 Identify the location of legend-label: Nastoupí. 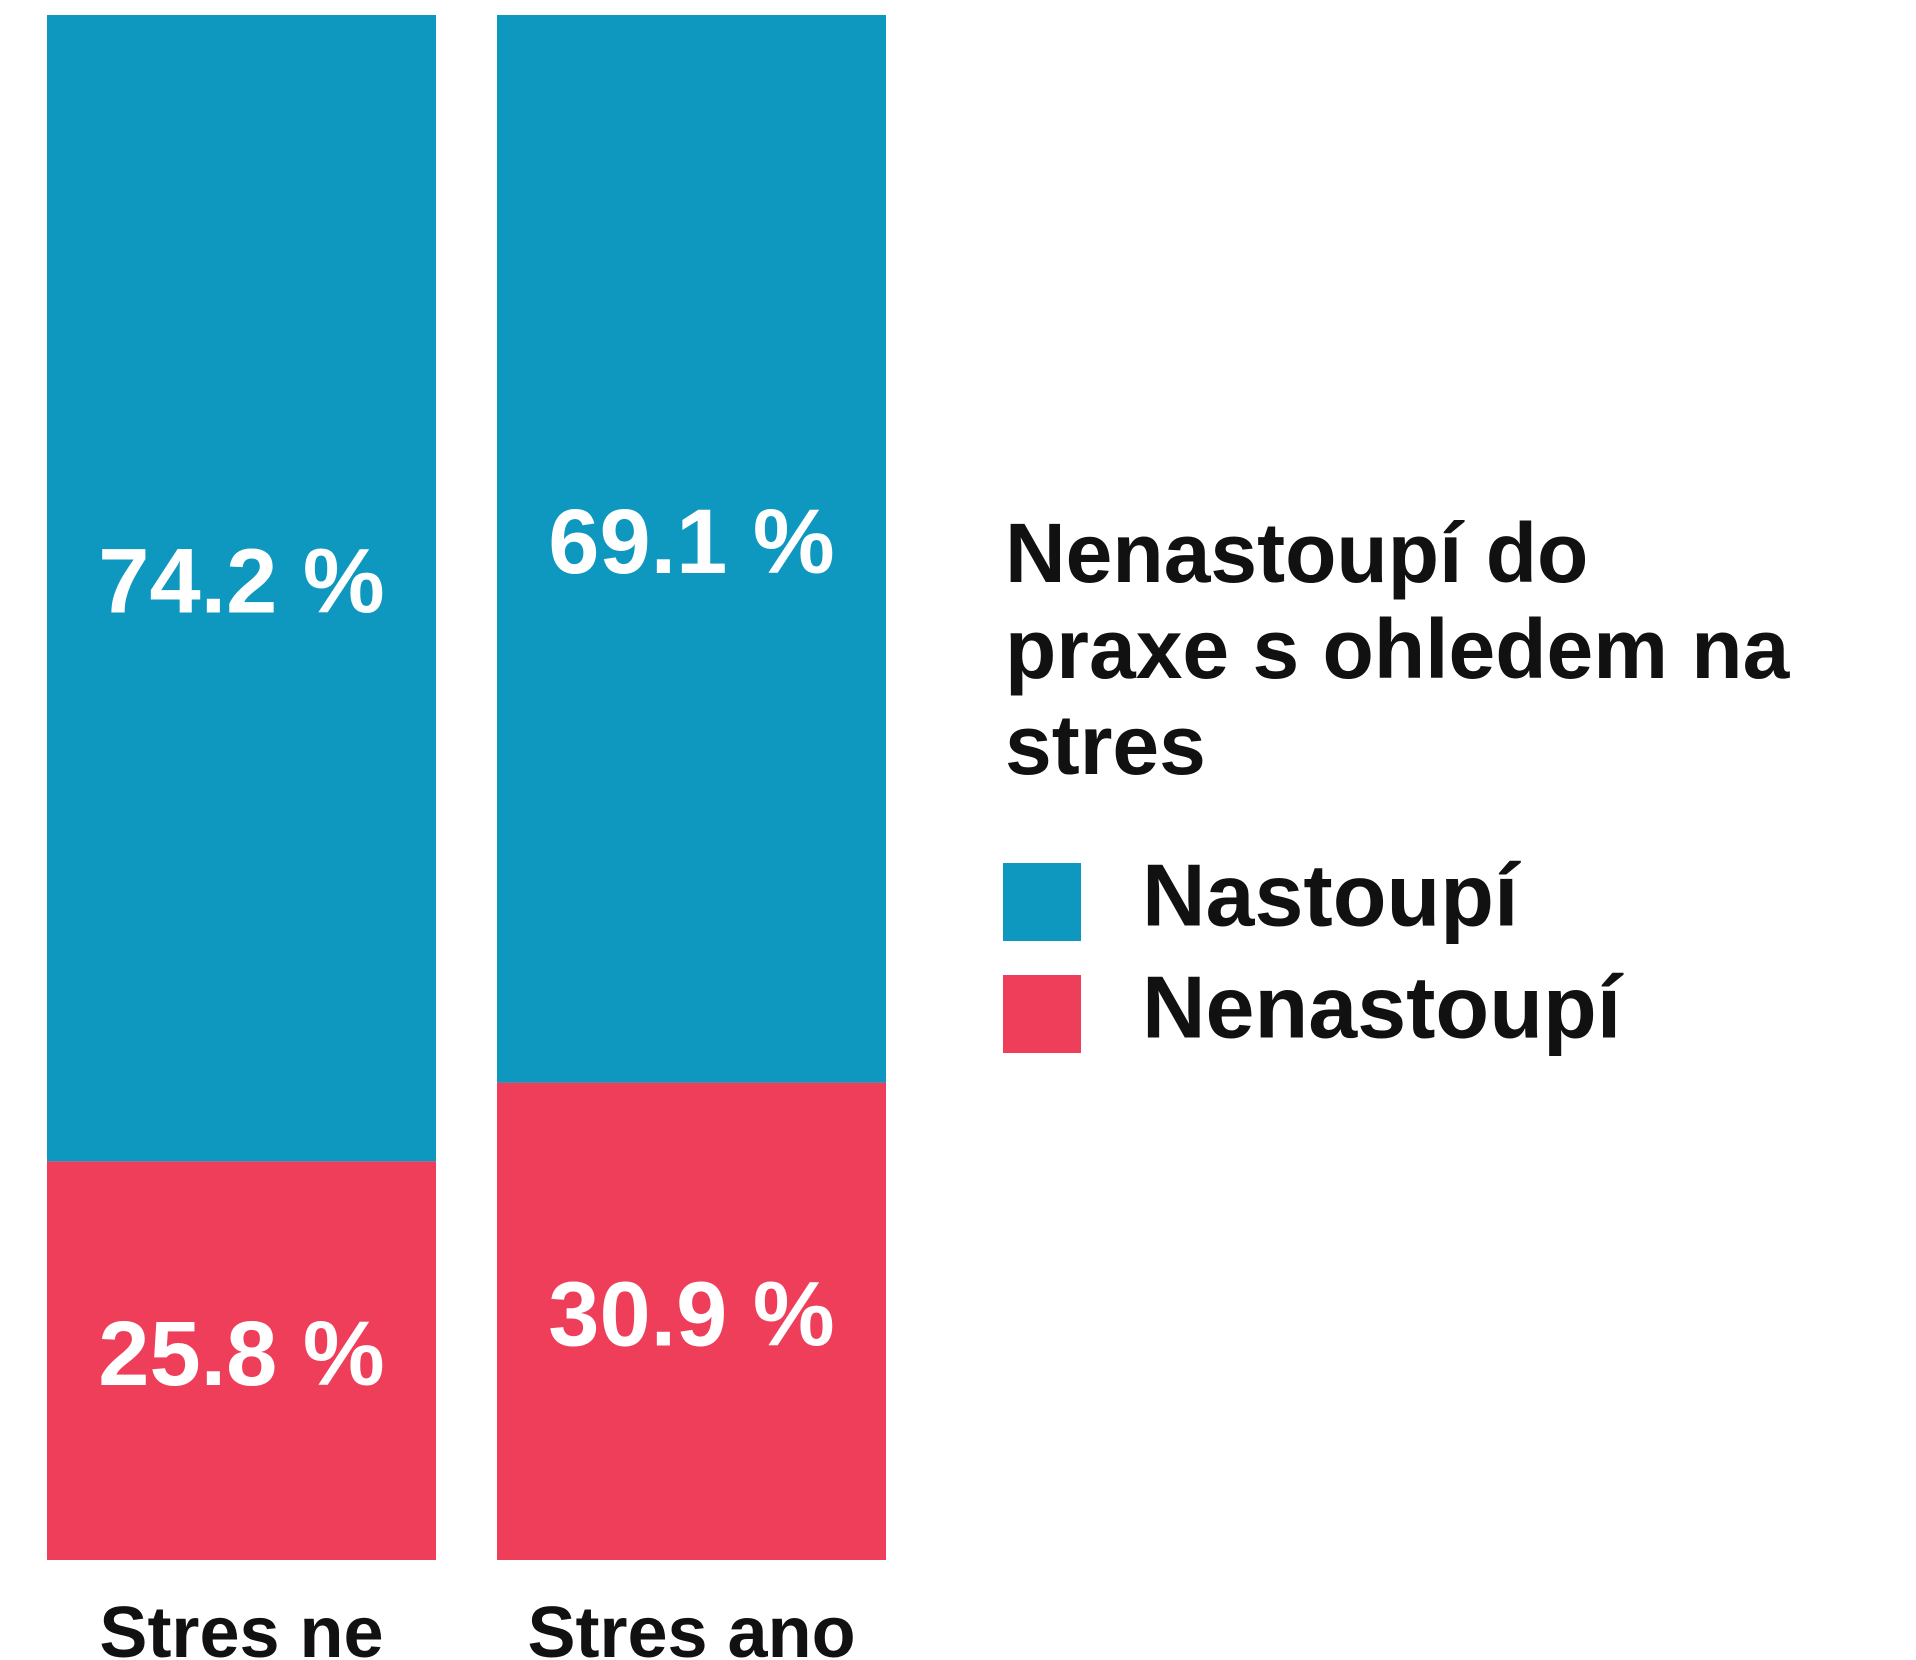
(1331, 894).